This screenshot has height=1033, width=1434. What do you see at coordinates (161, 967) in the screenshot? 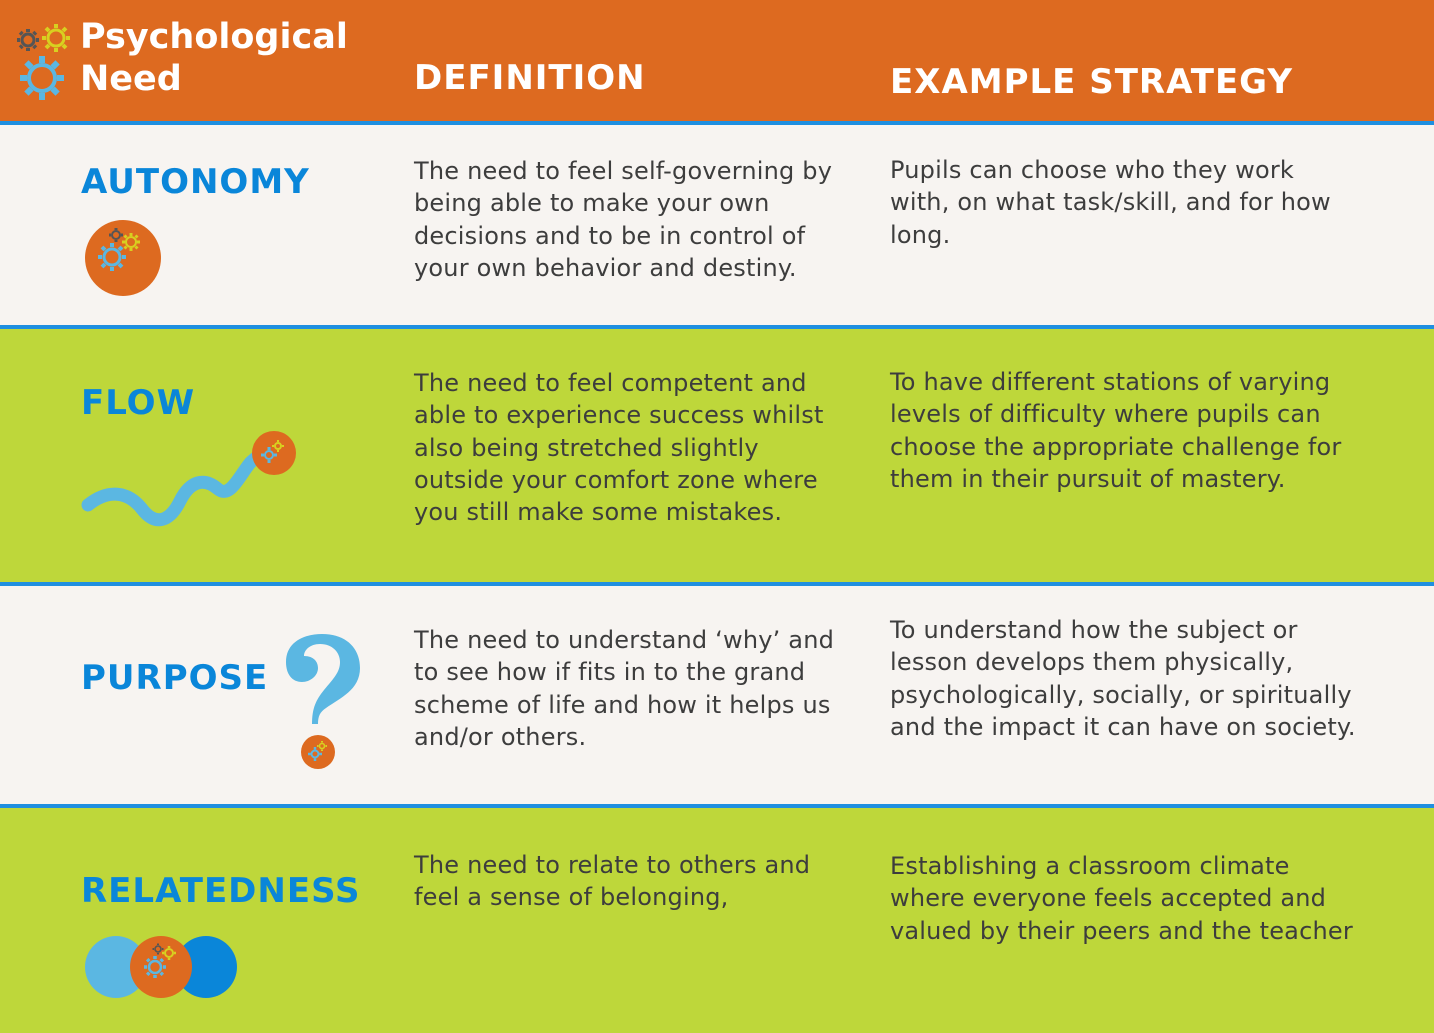
I see `overlapping-circles-gear-icon` at bounding box center [161, 967].